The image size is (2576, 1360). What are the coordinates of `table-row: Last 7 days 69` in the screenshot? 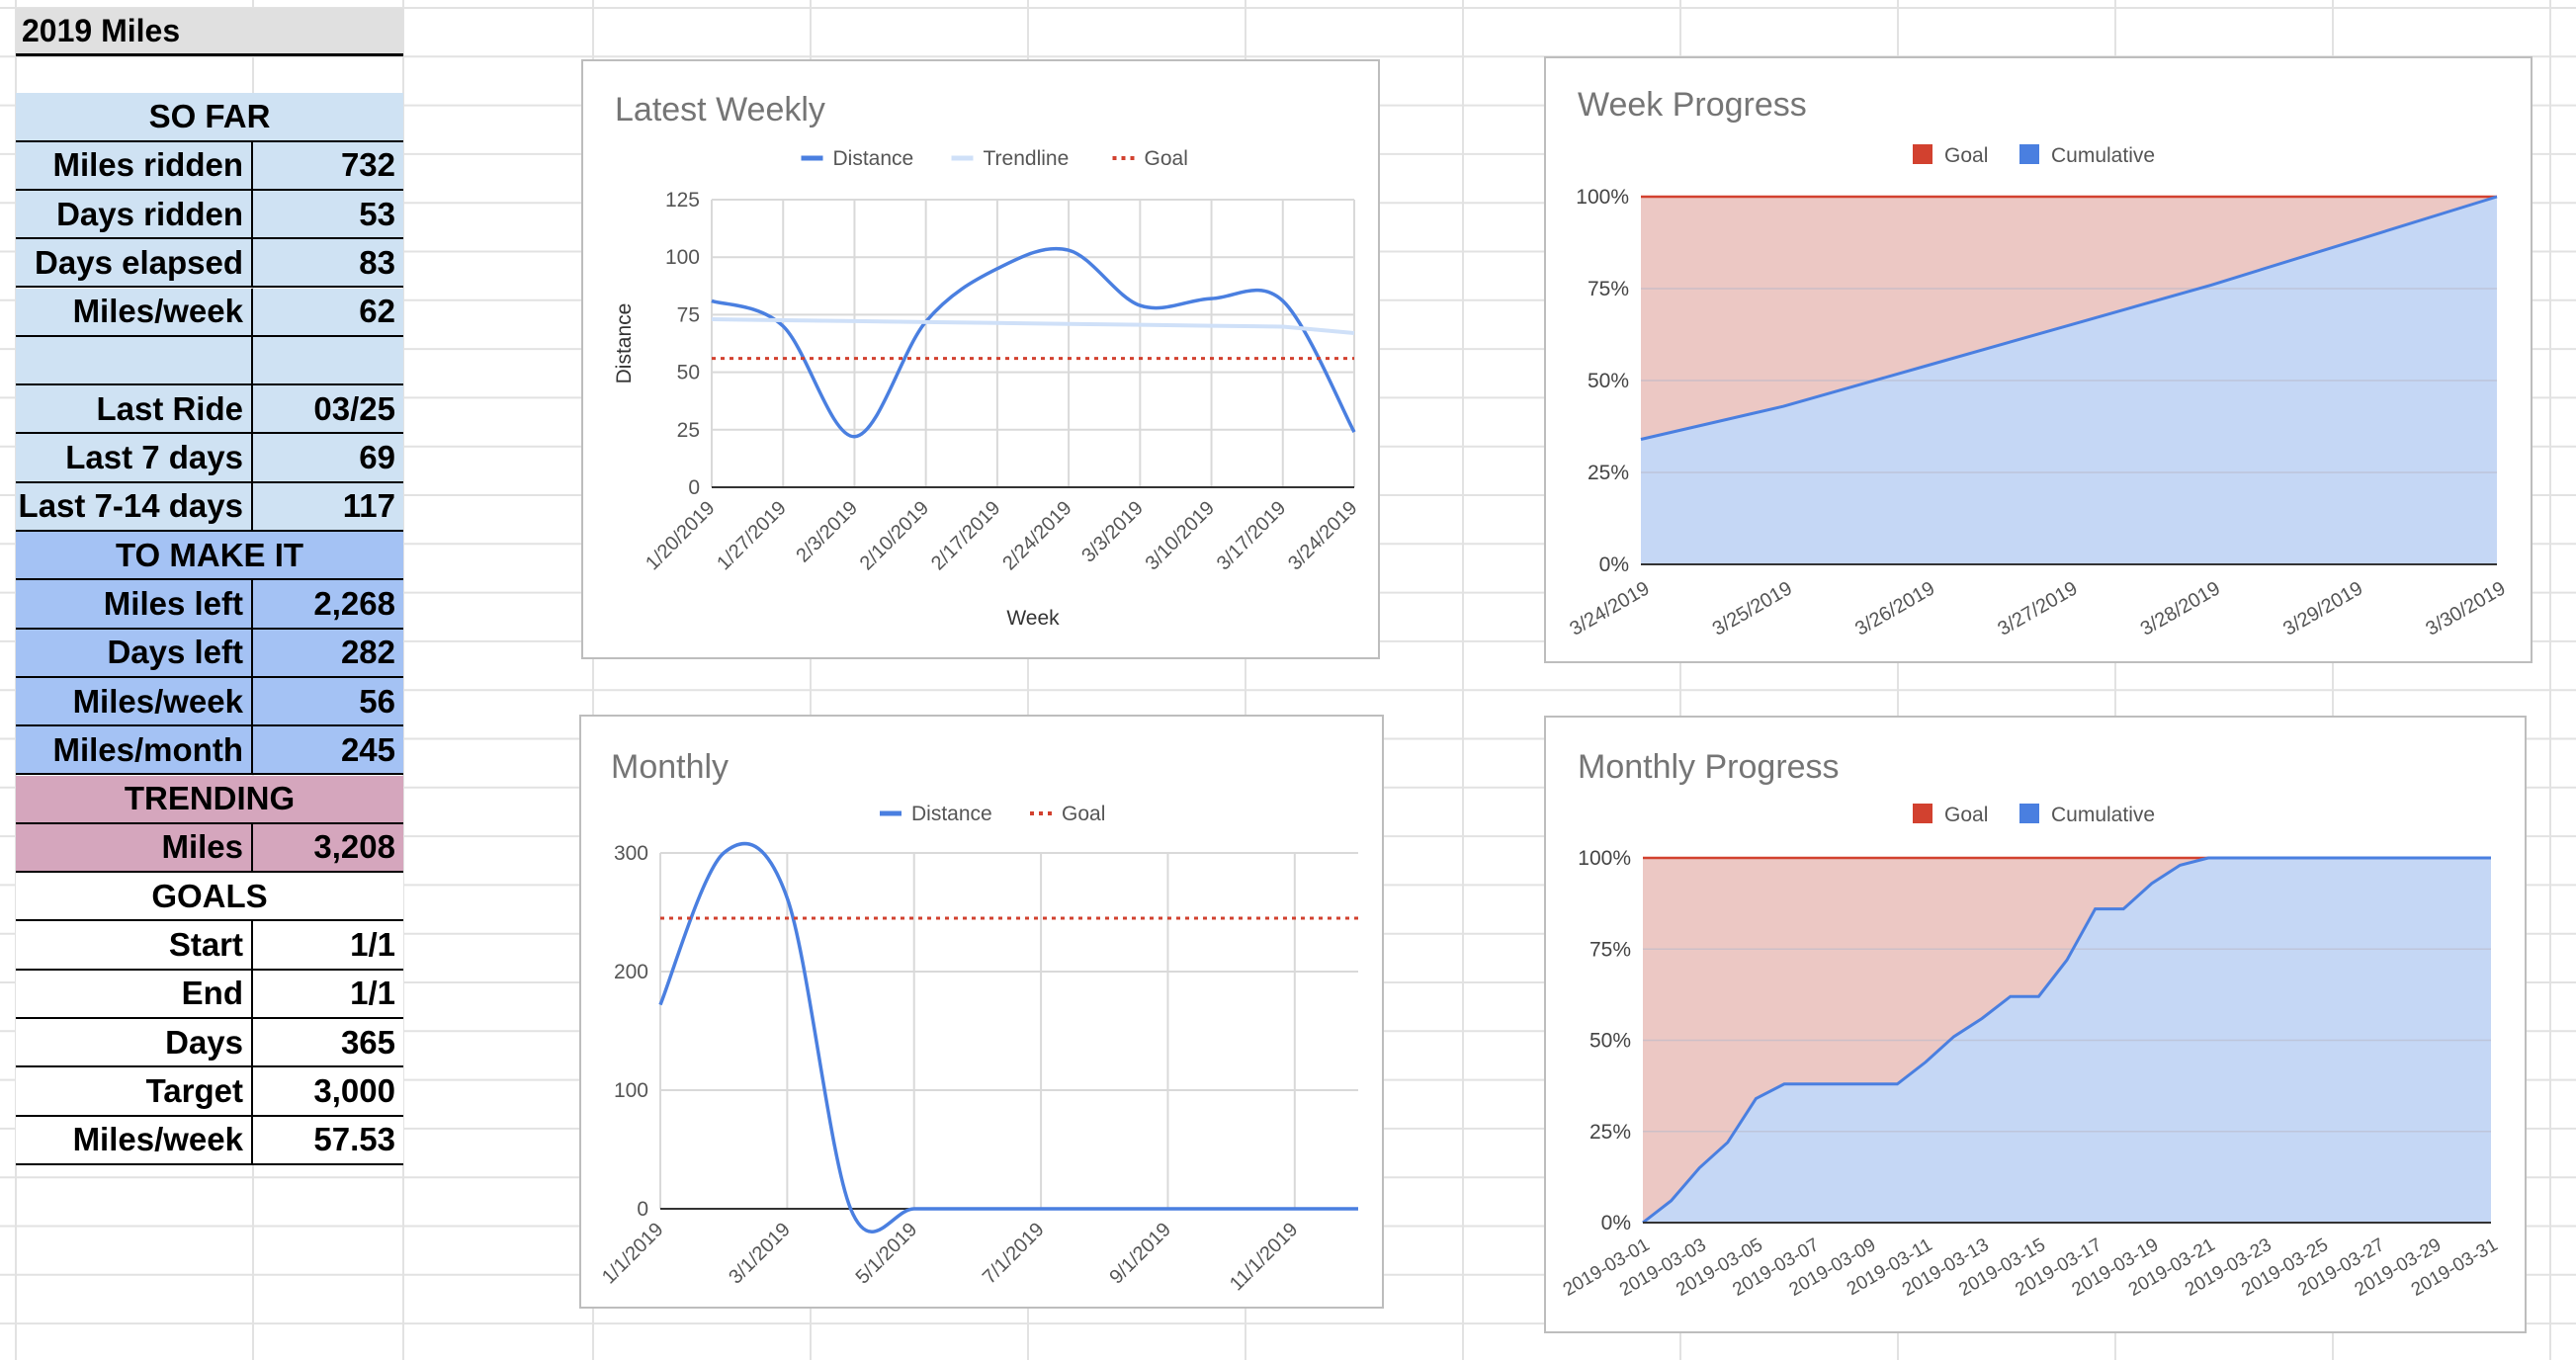 It's located at (209, 458).